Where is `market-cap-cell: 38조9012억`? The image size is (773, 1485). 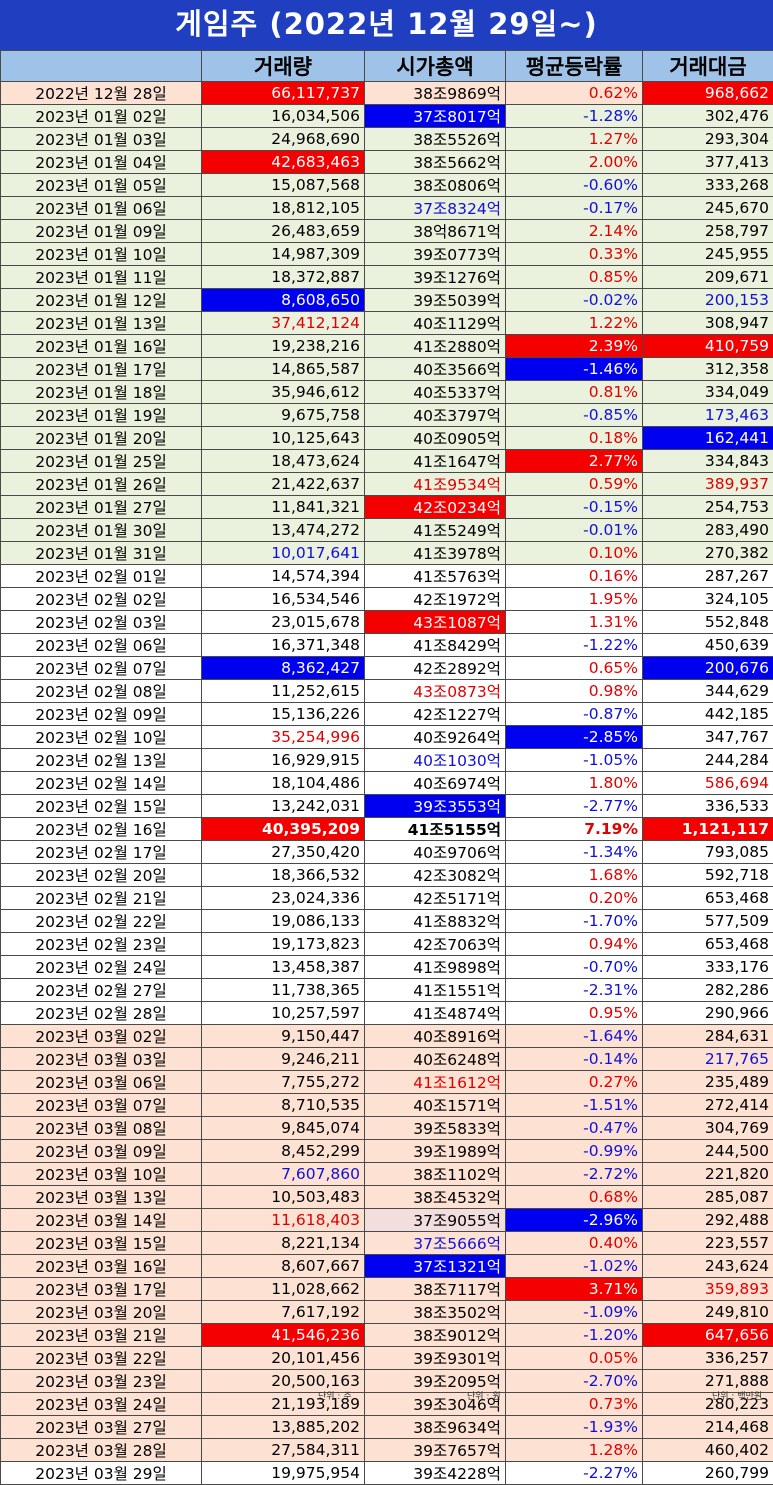 market-cap-cell: 38조9012억 is located at coordinates (435, 1335).